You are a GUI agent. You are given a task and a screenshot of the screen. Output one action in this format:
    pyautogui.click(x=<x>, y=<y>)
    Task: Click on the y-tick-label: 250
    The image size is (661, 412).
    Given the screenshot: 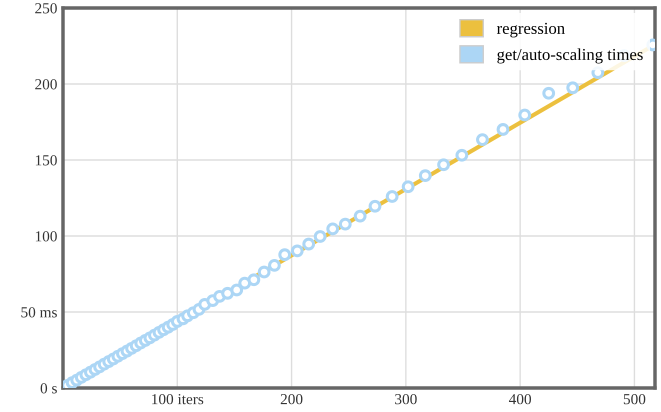 What is the action you would take?
    pyautogui.click(x=46, y=8)
    